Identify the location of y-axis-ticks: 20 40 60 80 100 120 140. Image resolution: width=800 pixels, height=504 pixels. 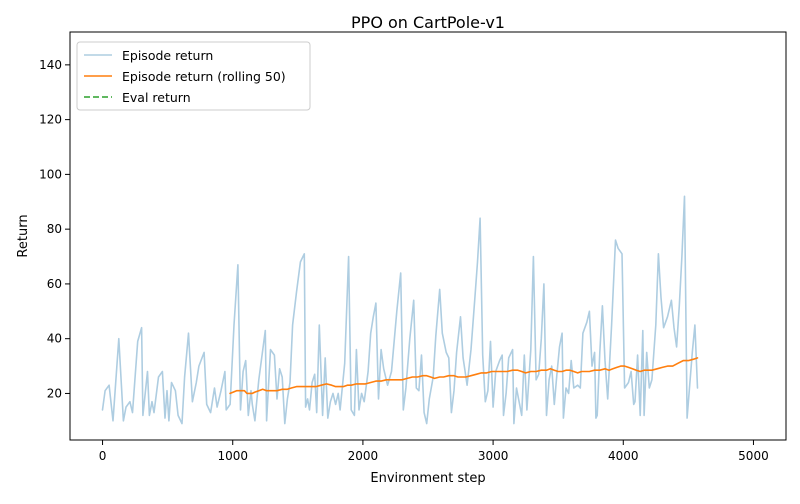
(54, 229).